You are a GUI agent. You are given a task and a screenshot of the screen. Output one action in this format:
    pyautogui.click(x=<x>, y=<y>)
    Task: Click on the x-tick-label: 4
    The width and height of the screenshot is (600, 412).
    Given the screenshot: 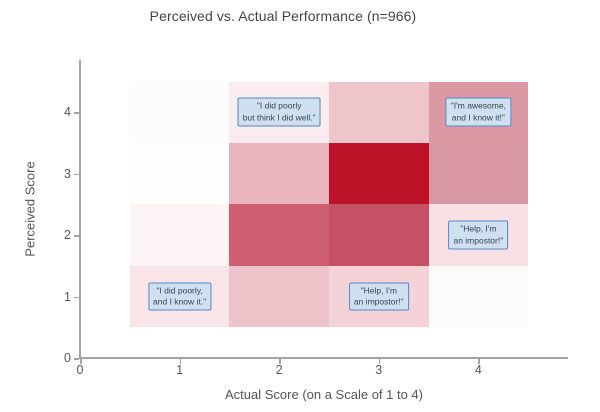 What is the action you would take?
    pyautogui.click(x=478, y=370)
    